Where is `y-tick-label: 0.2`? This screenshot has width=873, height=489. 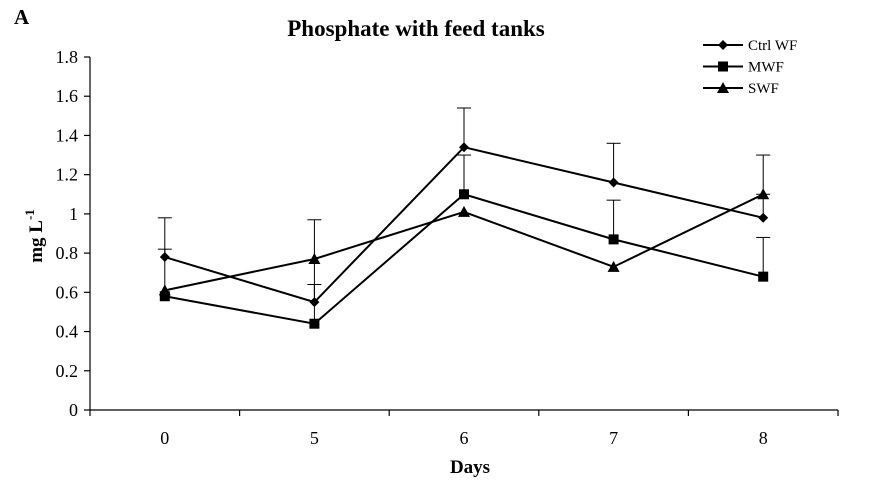
y-tick-label: 0.2 is located at coordinates (67, 371).